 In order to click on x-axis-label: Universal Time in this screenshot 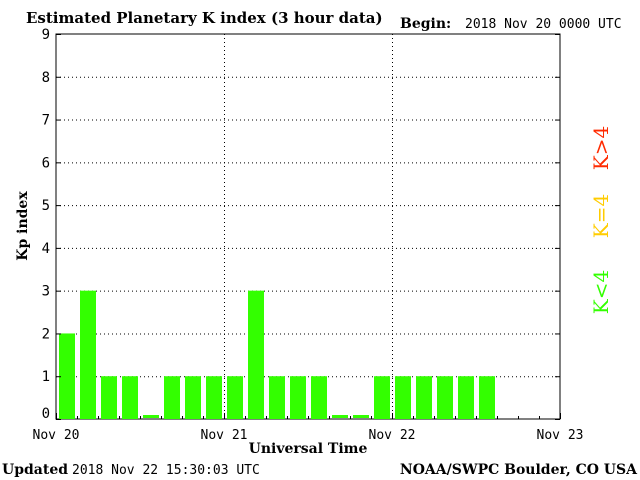, I will do `click(308, 449)`.